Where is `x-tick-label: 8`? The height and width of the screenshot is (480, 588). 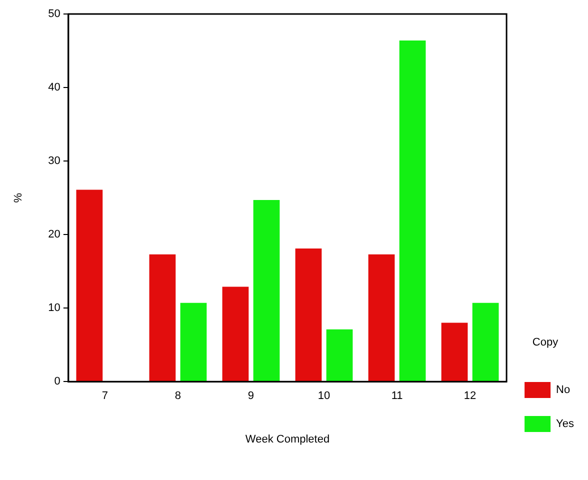 x-tick-label: 8 is located at coordinates (178, 396).